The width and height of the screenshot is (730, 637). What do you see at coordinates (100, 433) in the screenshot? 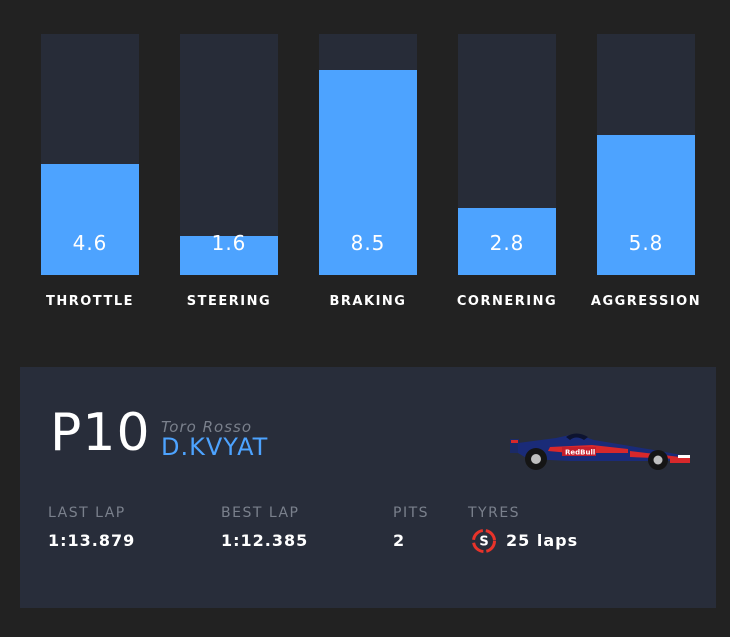
I see `race-position: P10` at bounding box center [100, 433].